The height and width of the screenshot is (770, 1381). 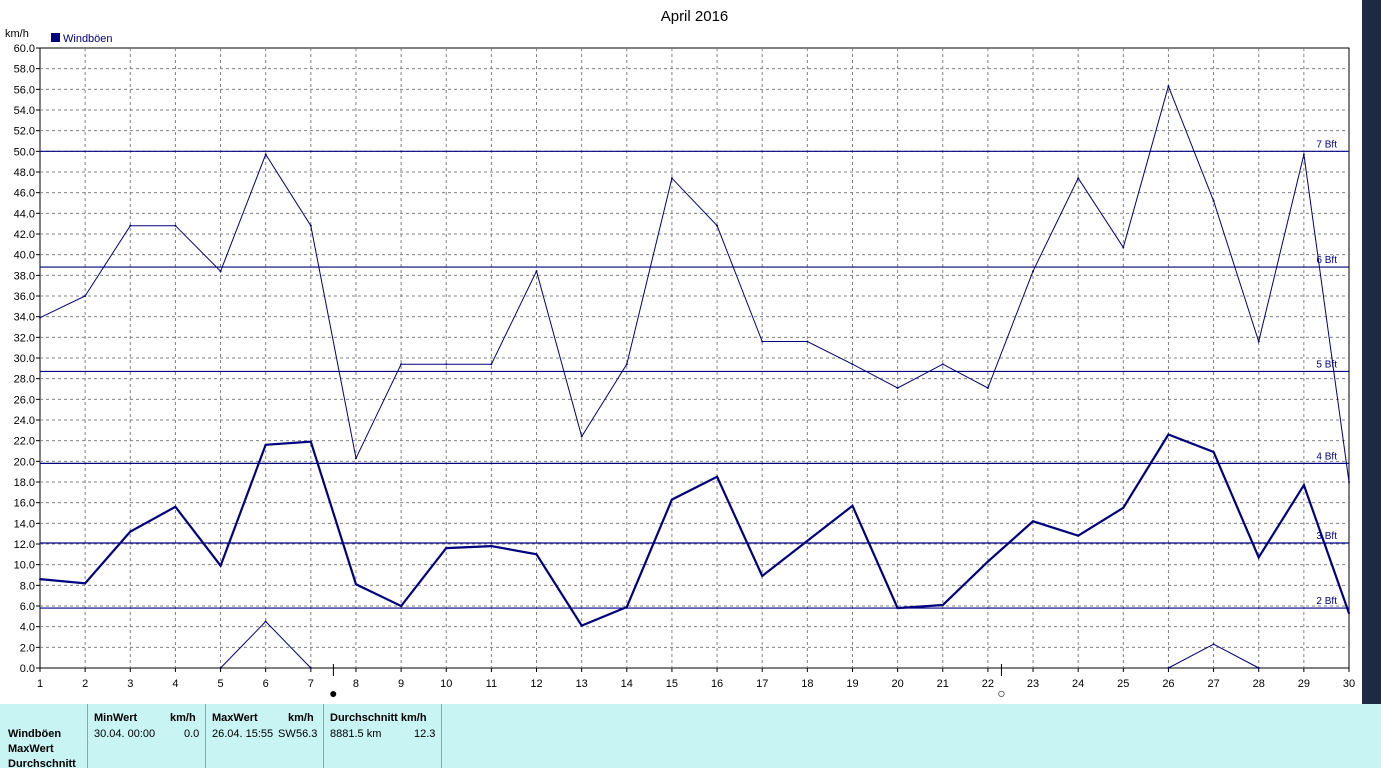 What do you see at coordinates (536, 684) in the screenshot?
I see `x-tick-label: 12` at bounding box center [536, 684].